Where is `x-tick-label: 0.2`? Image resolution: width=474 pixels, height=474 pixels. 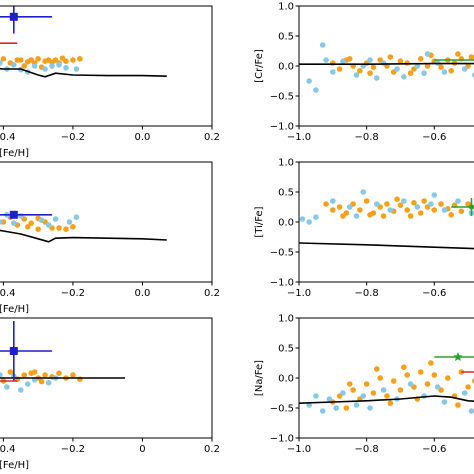 x-tick-label: 0.2 is located at coordinates (212, 137).